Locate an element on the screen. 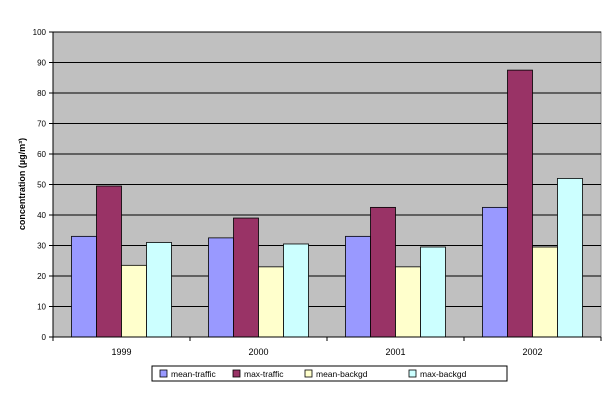 The image size is (615, 417). x-tick-label: 2001 is located at coordinates (395, 352).